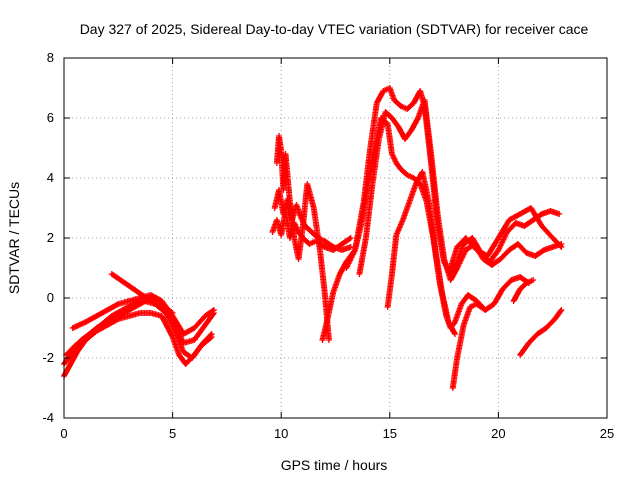  What do you see at coordinates (50, 237) in the screenshot?
I see `y-tick-label: 2` at bounding box center [50, 237].